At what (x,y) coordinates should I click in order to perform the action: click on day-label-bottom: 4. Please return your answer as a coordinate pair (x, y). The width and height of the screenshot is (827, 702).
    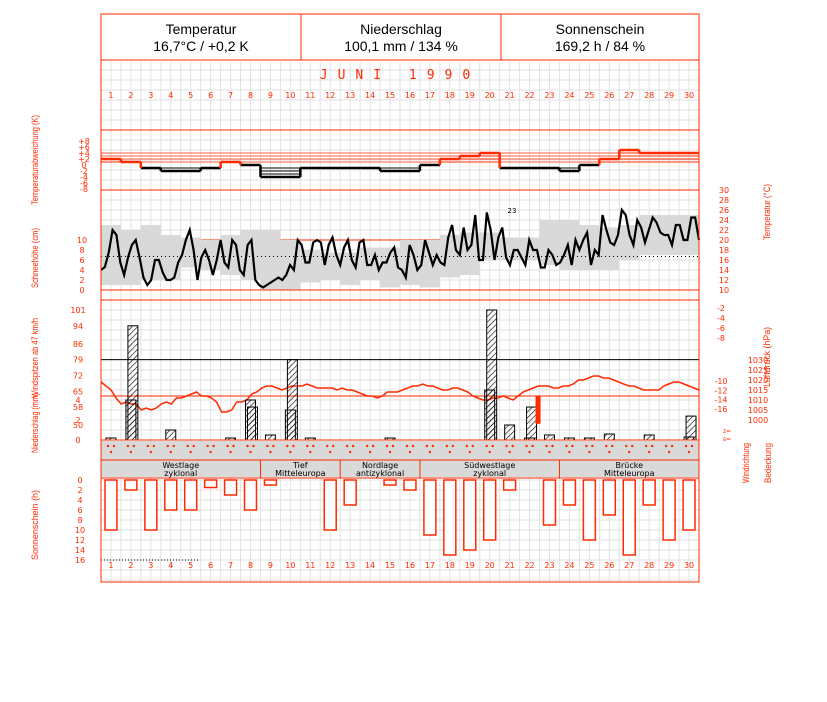
    Looking at the image, I should click on (170, 565).